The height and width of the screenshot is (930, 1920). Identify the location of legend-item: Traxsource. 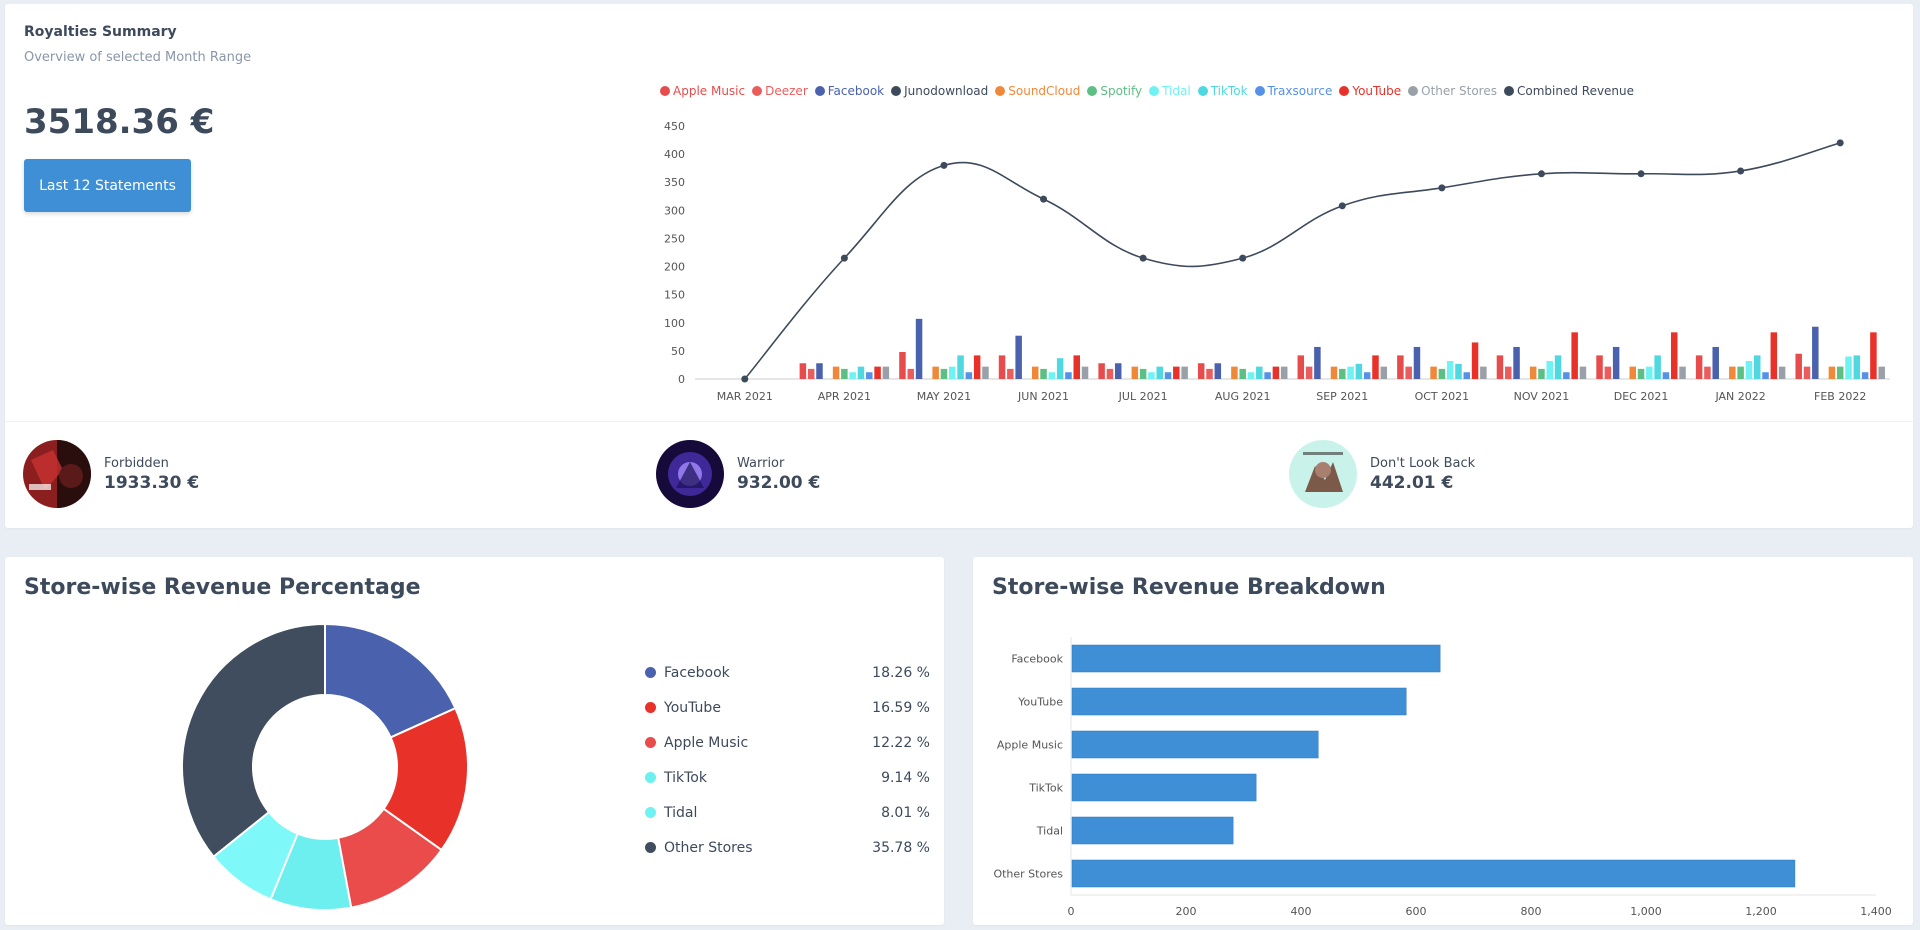
(1293, 91).